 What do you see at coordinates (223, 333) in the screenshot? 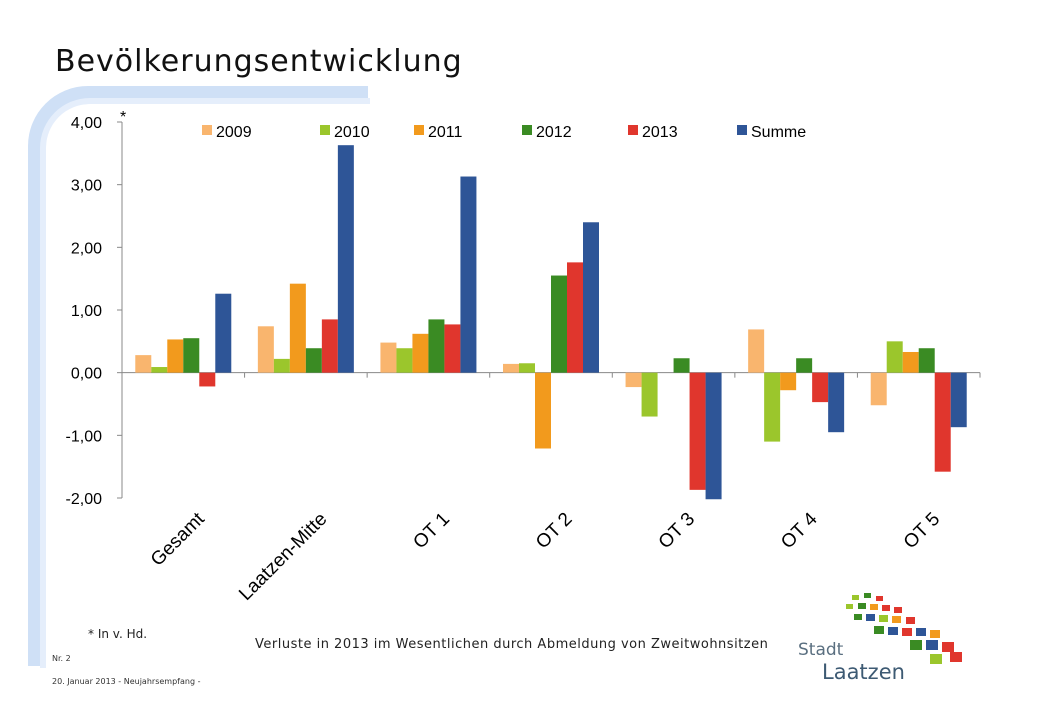
I see `bar-summe-gesamt` at bounding box center [223, 333].